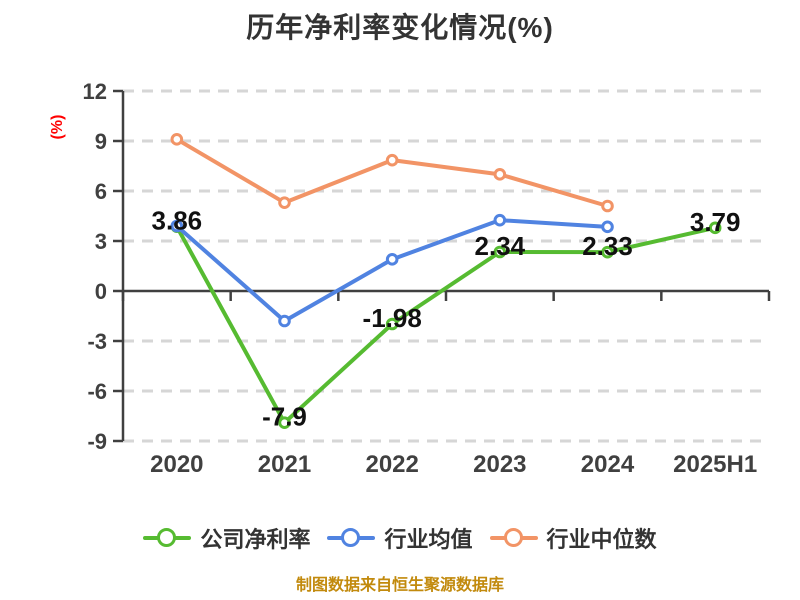 This screenshot has width=800, height=600. I want to click on x-tick-label: 2022, so click(391, 464).